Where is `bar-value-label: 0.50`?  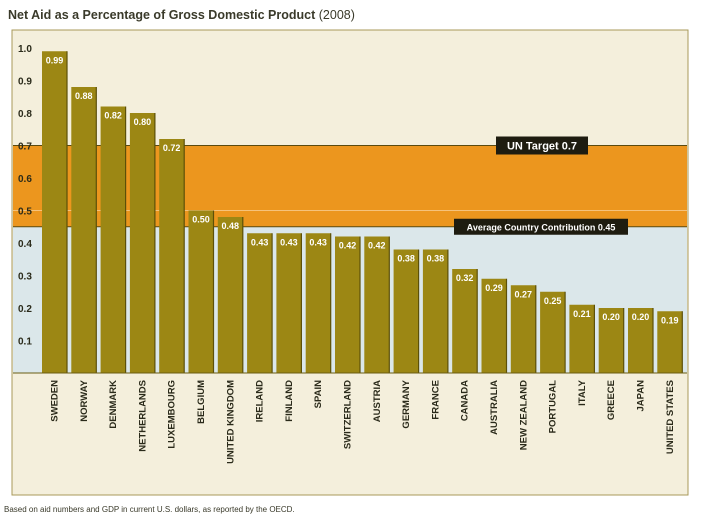
bar-value-label: 0.50 is located at coordinates (201, 220).